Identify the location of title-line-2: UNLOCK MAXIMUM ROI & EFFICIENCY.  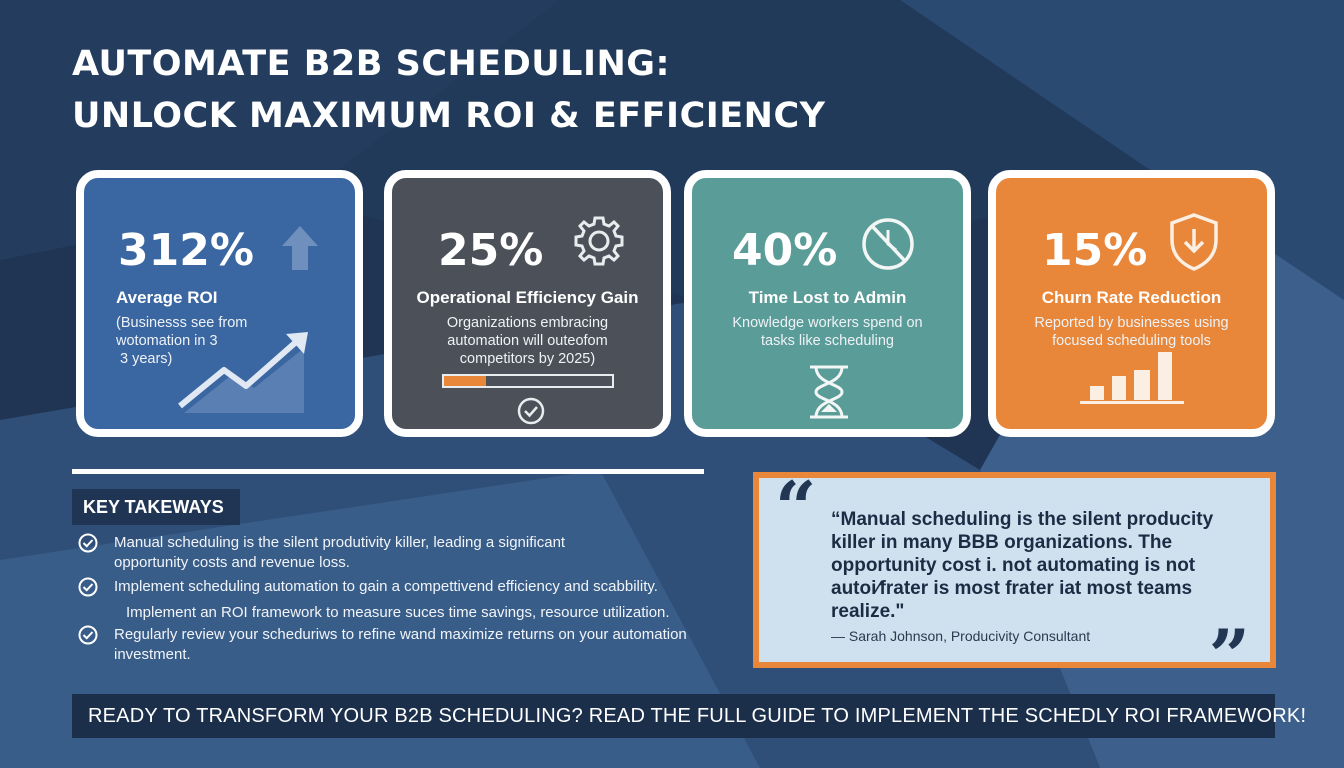
(449, 116).